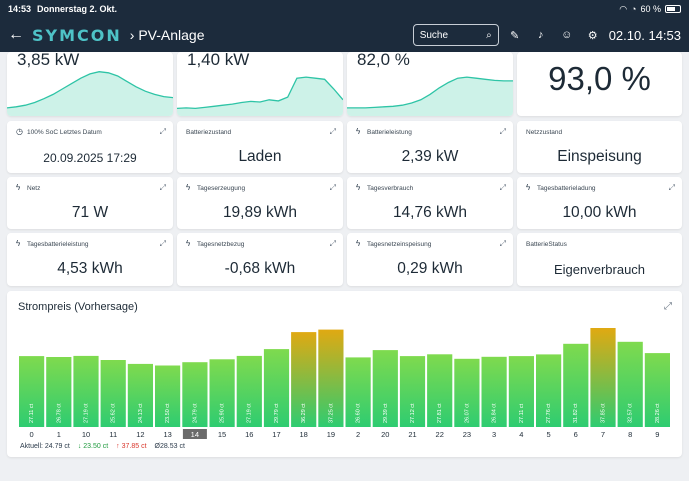  I want to click on legend-current: Aktuell: 24.79 ct, so click(45, 446).